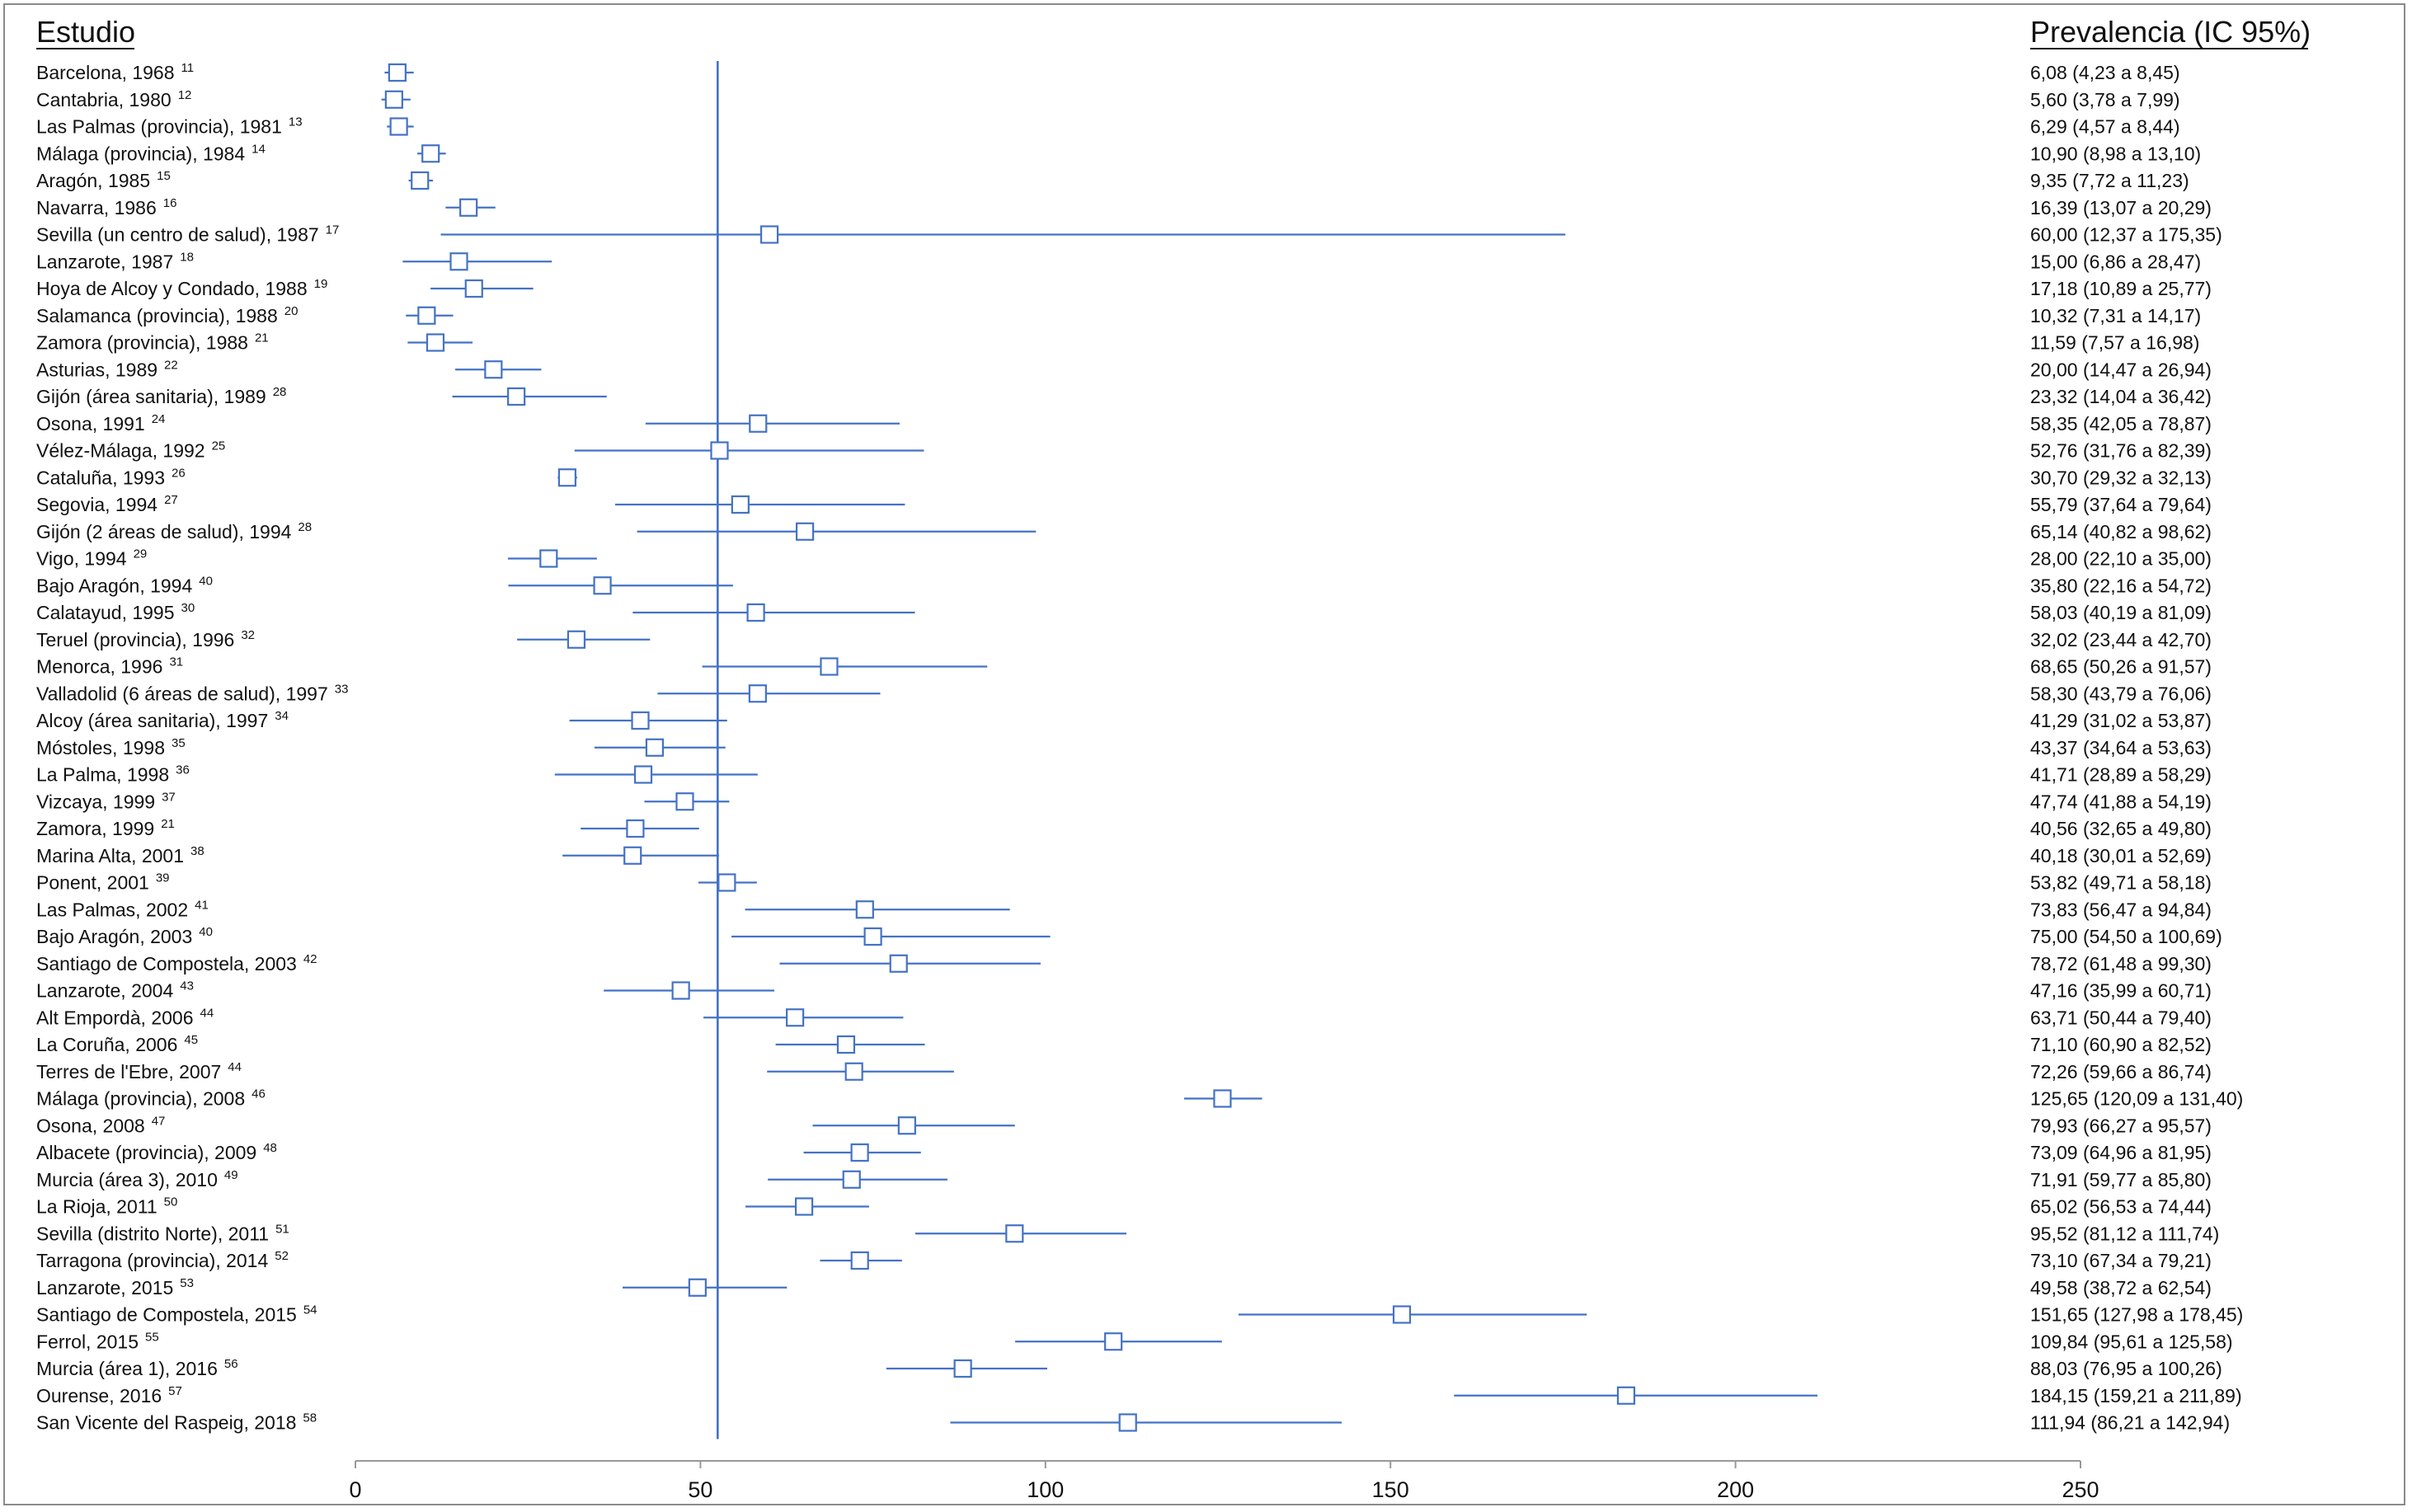  What do you see at coordinates (235, 1067) in the screenshot?
I see `study-reference: 44` at bounding box center [235, 1067].